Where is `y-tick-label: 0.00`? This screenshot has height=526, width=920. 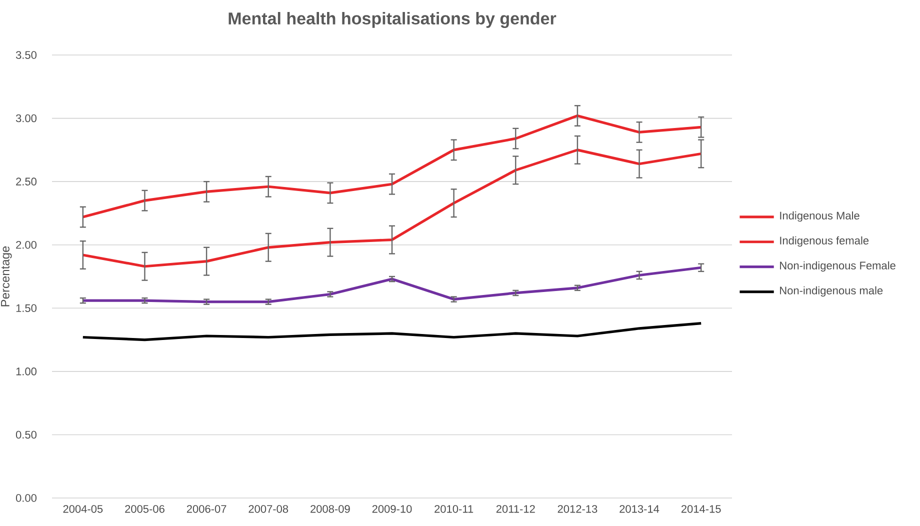
y-tick-label: 0.00 is located at coordinates (26, 498).